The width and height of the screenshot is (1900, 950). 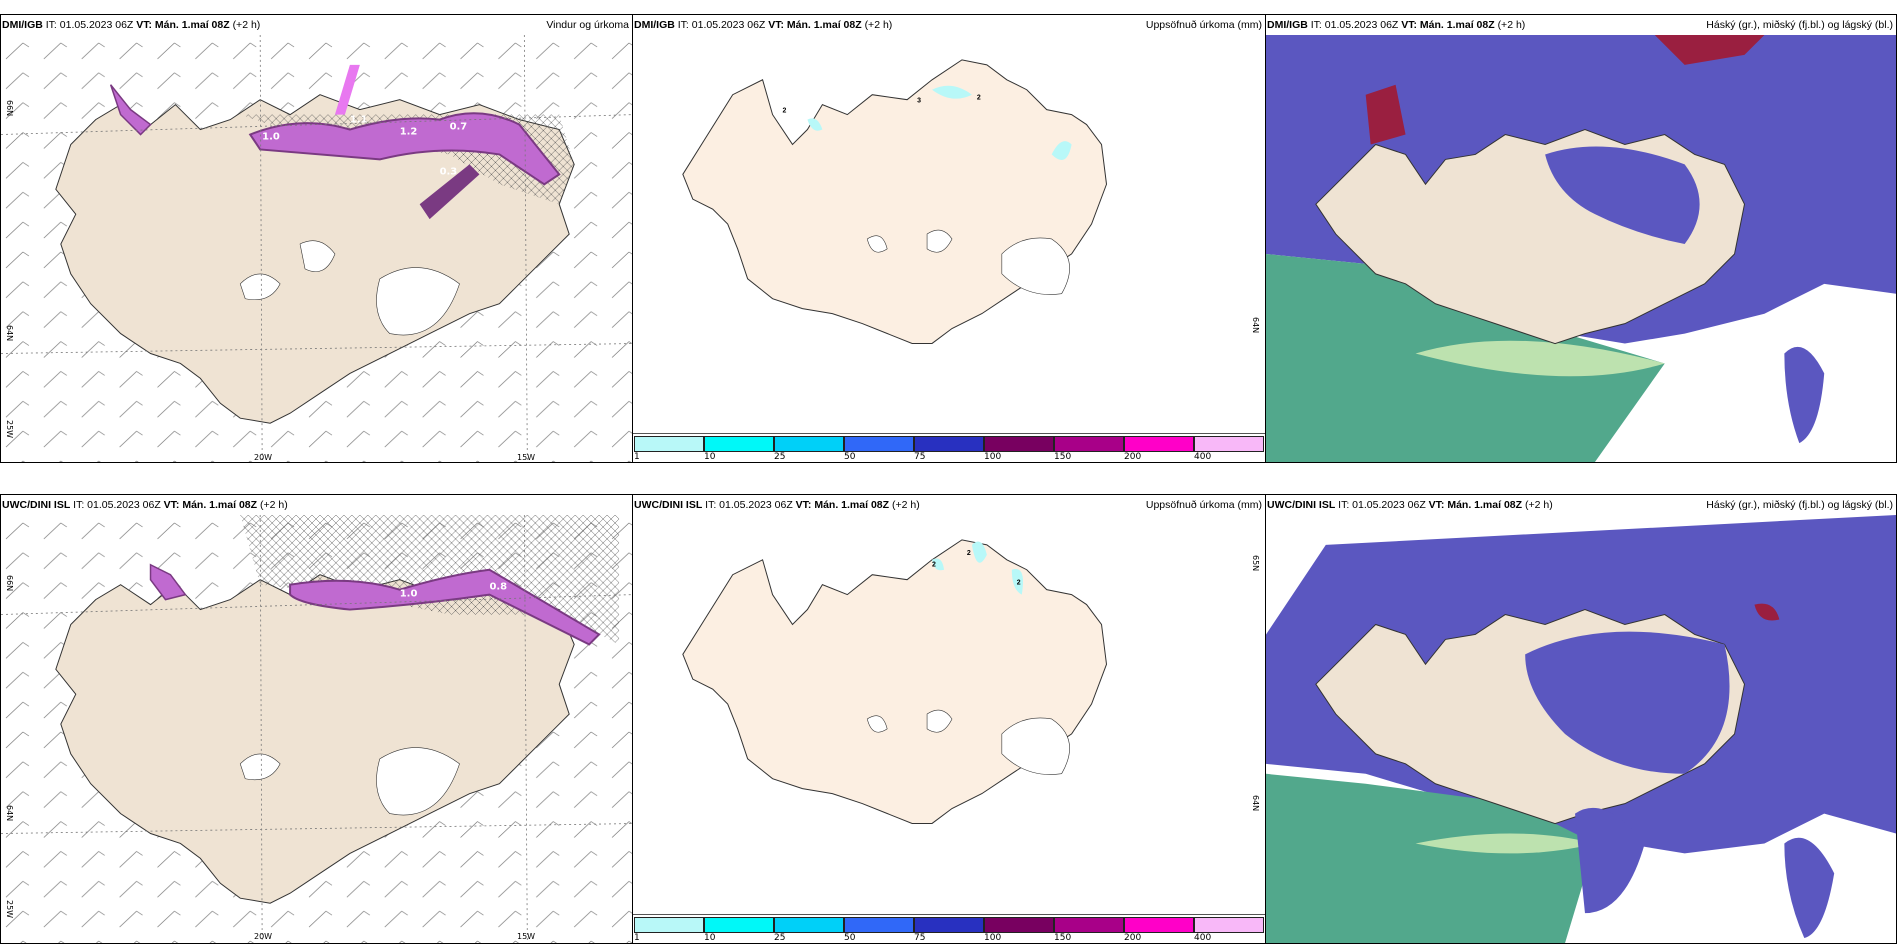 I want to click on contour-label: 1.1, so click(x=359, y=120).